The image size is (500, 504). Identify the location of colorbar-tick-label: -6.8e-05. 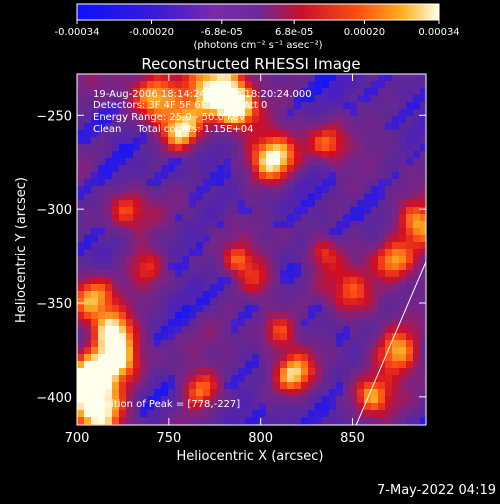
(222, 32).